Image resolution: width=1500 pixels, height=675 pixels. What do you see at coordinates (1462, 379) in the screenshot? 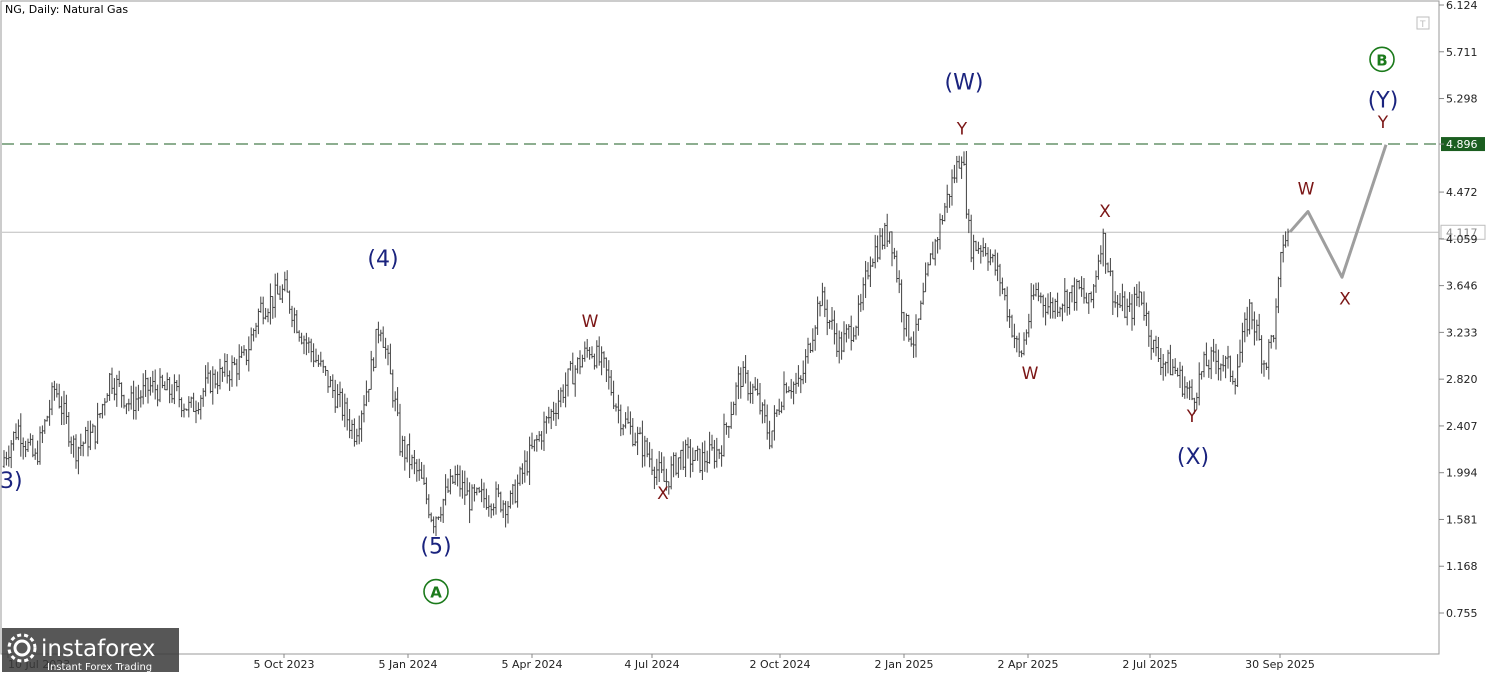
I see `y-tick-label: 2.820` at bounding box center [1462, 379].